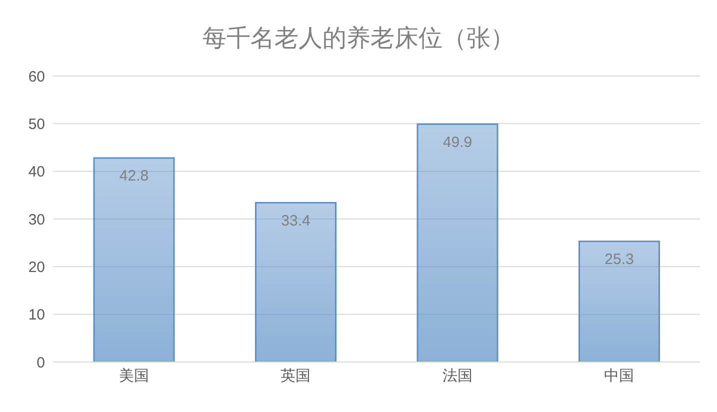 This screenshot has width=717, height=412. What do you see at coordinates (457, 142) in the screenshot?
I see `data-label: 49.9` at bounding box center [457, 142].